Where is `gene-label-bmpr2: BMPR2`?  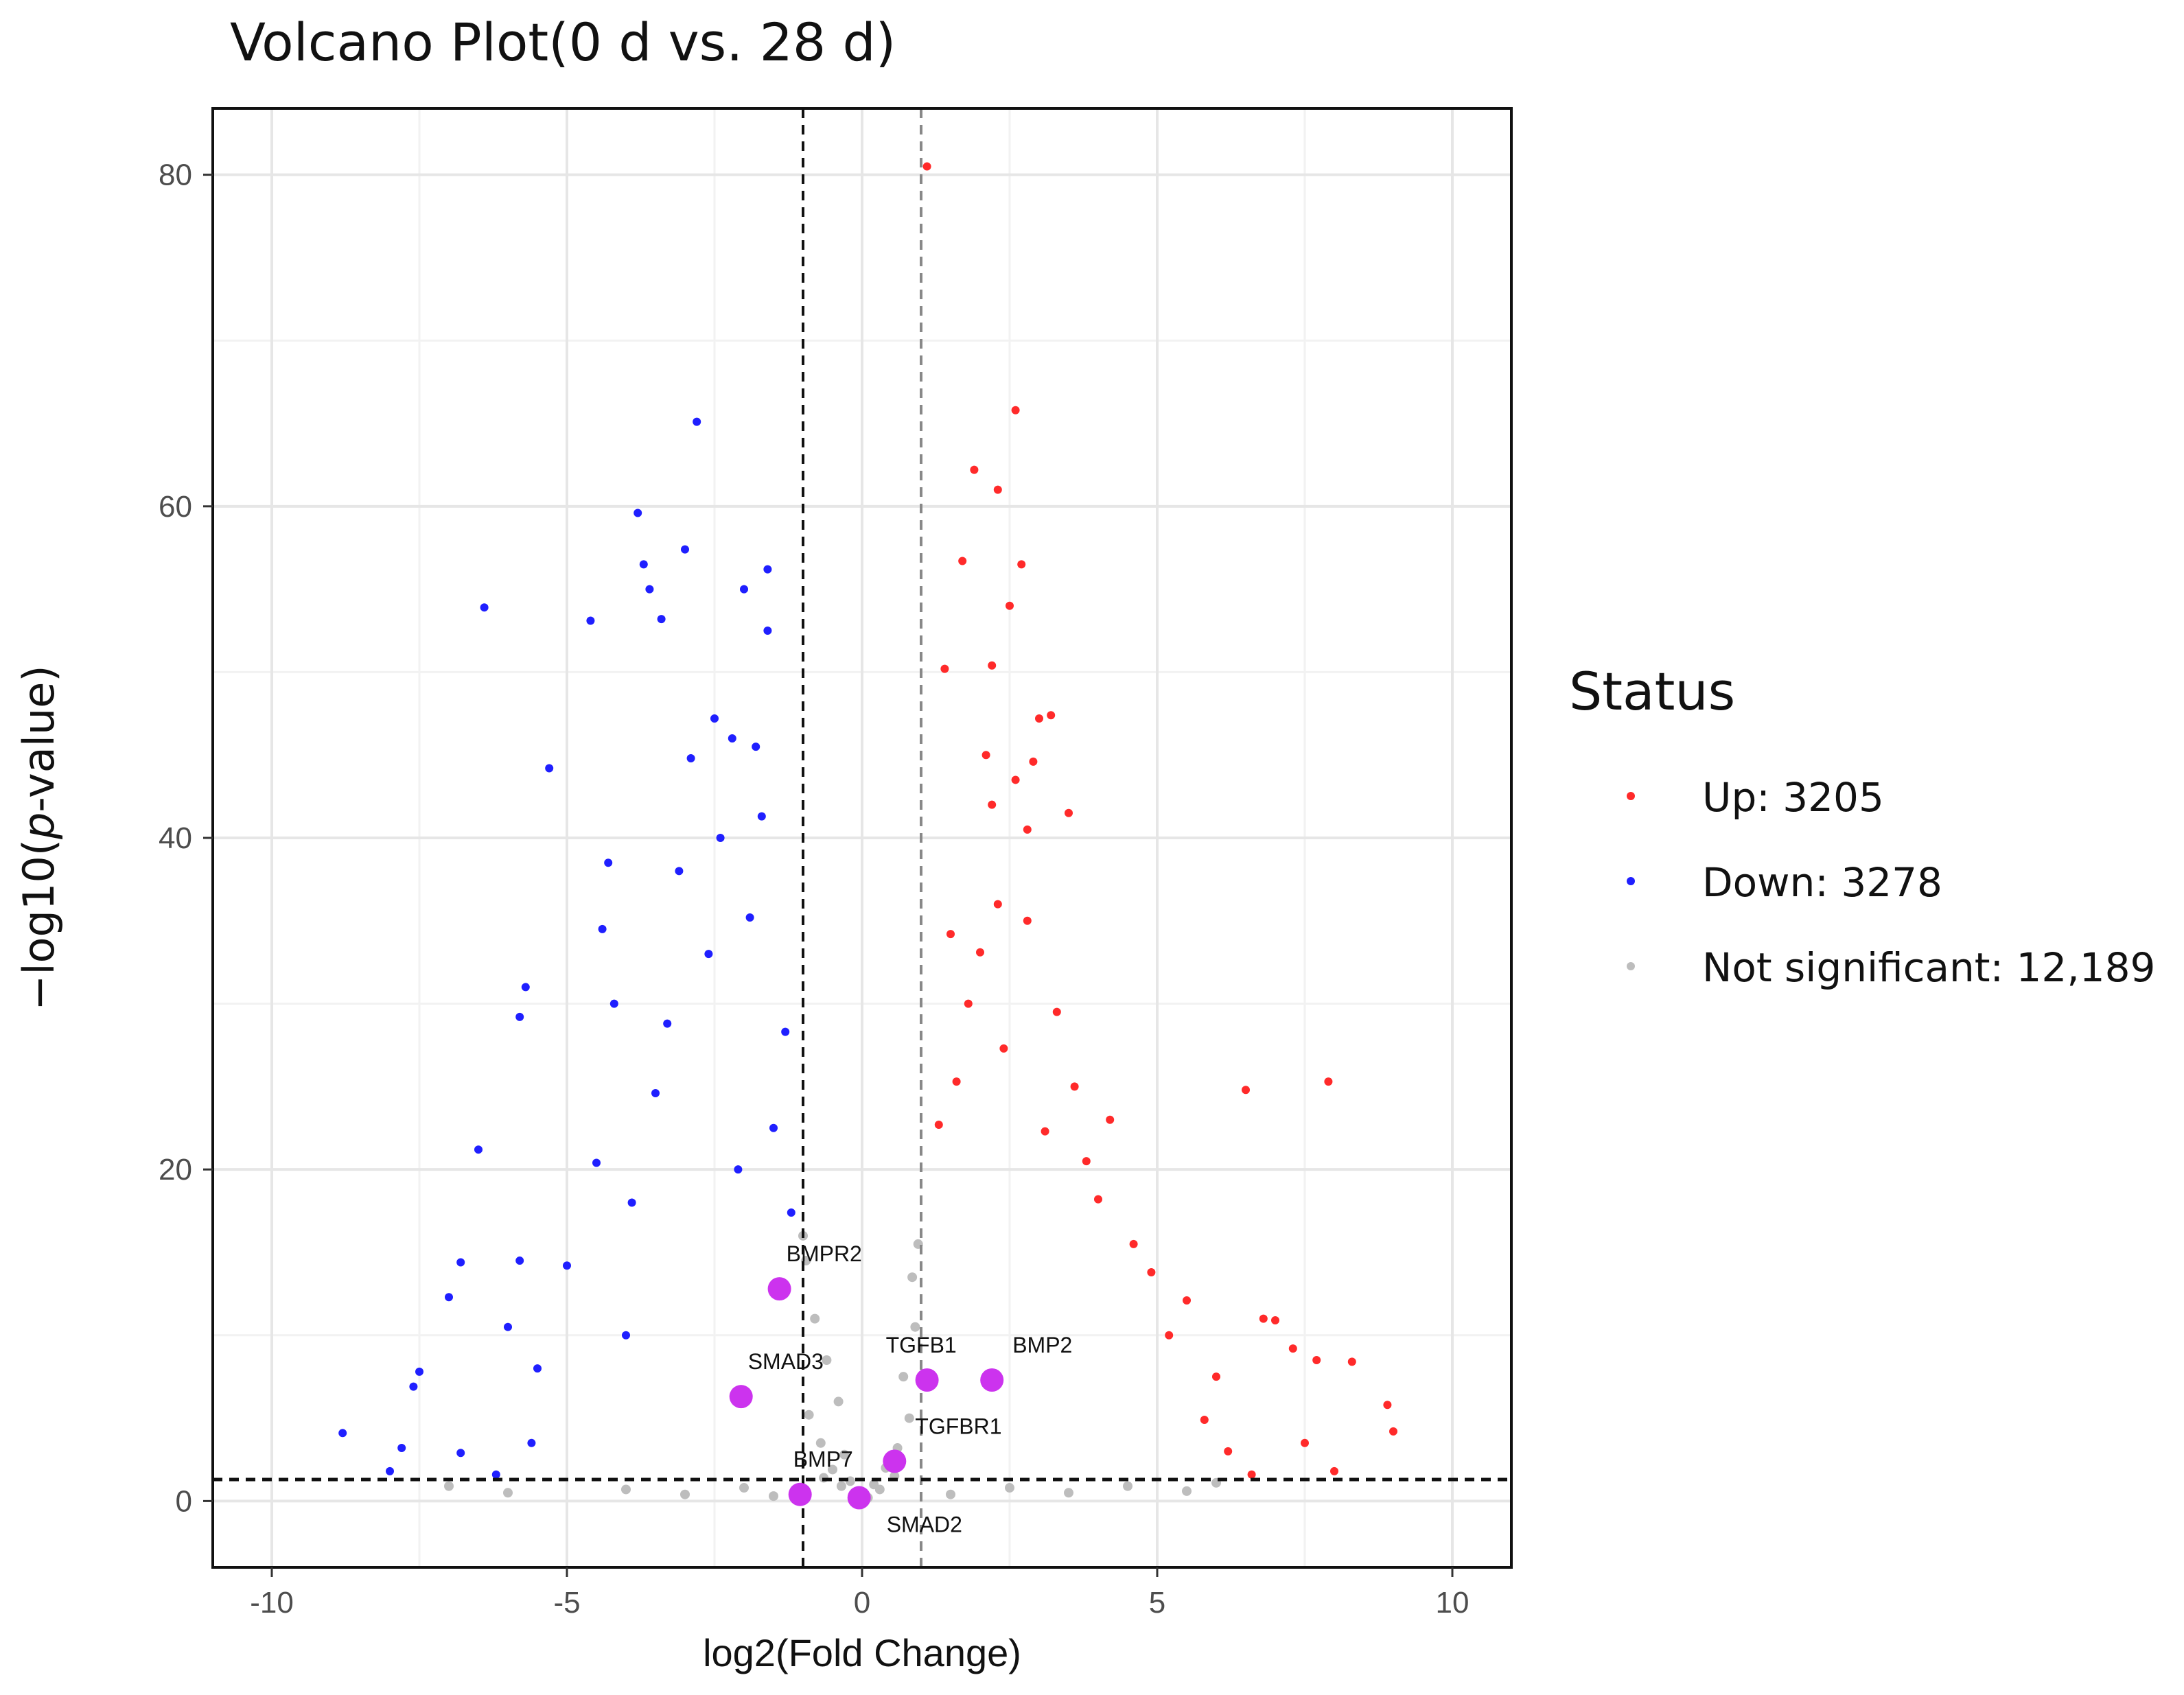
gene-label-bmpr2: BMPR2 is located at coordinates (824, 1253).